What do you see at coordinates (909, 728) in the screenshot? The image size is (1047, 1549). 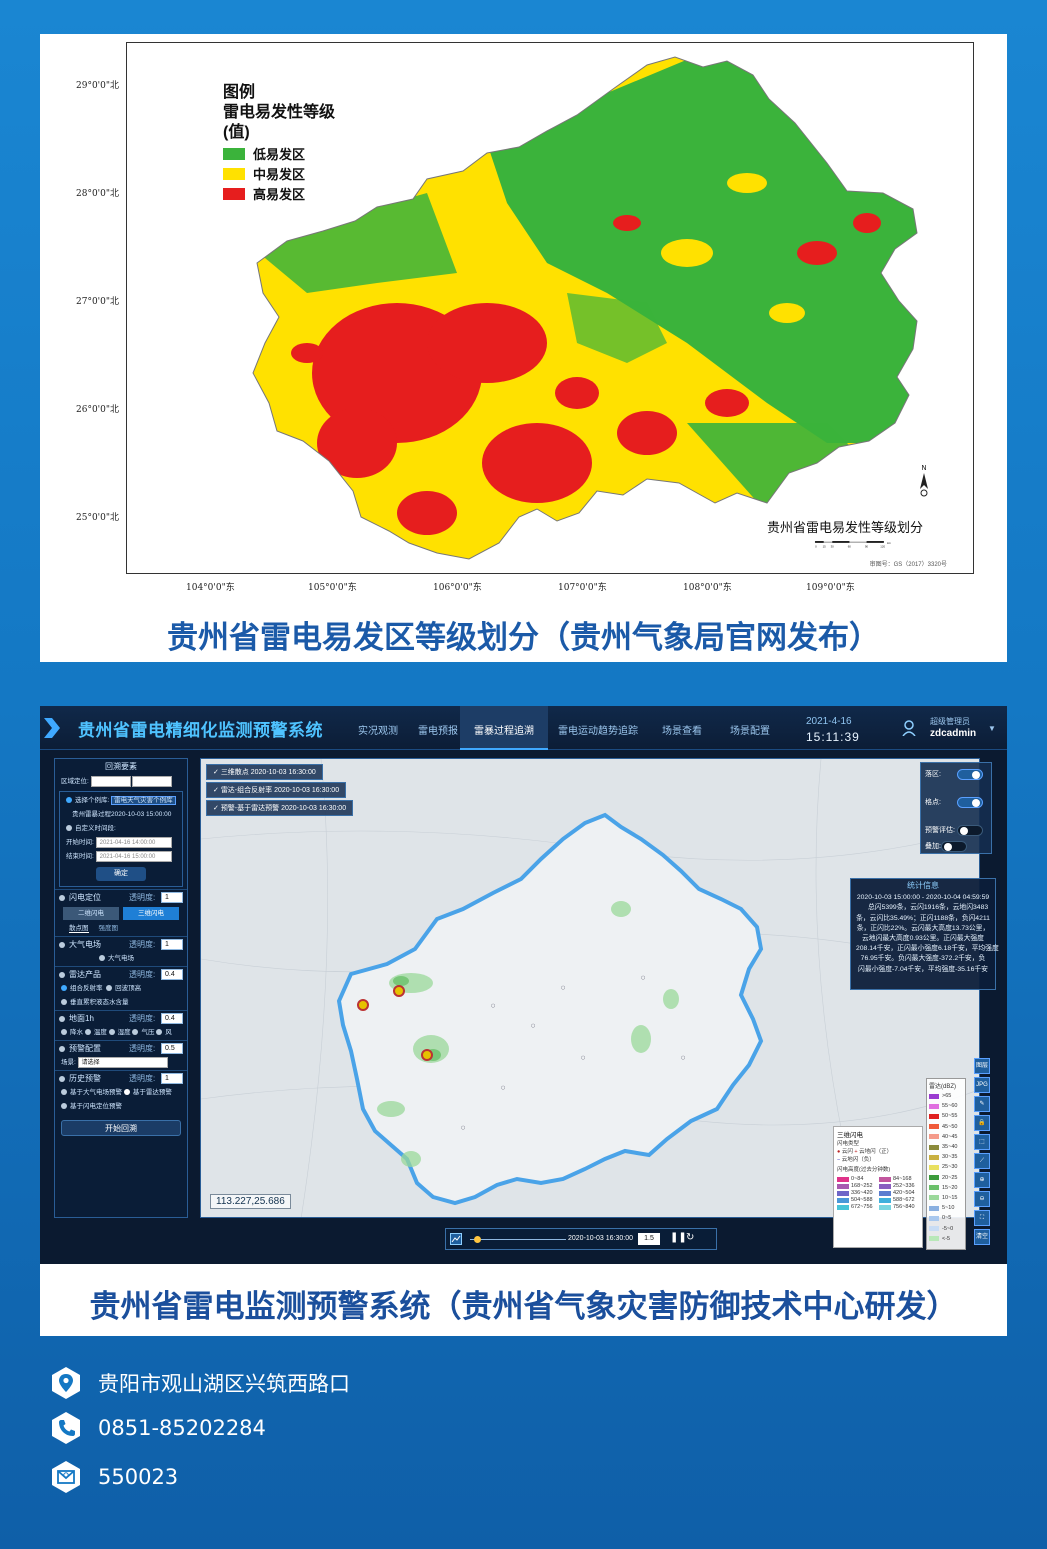 I see `user-icon` at bounding box center [909, 728].